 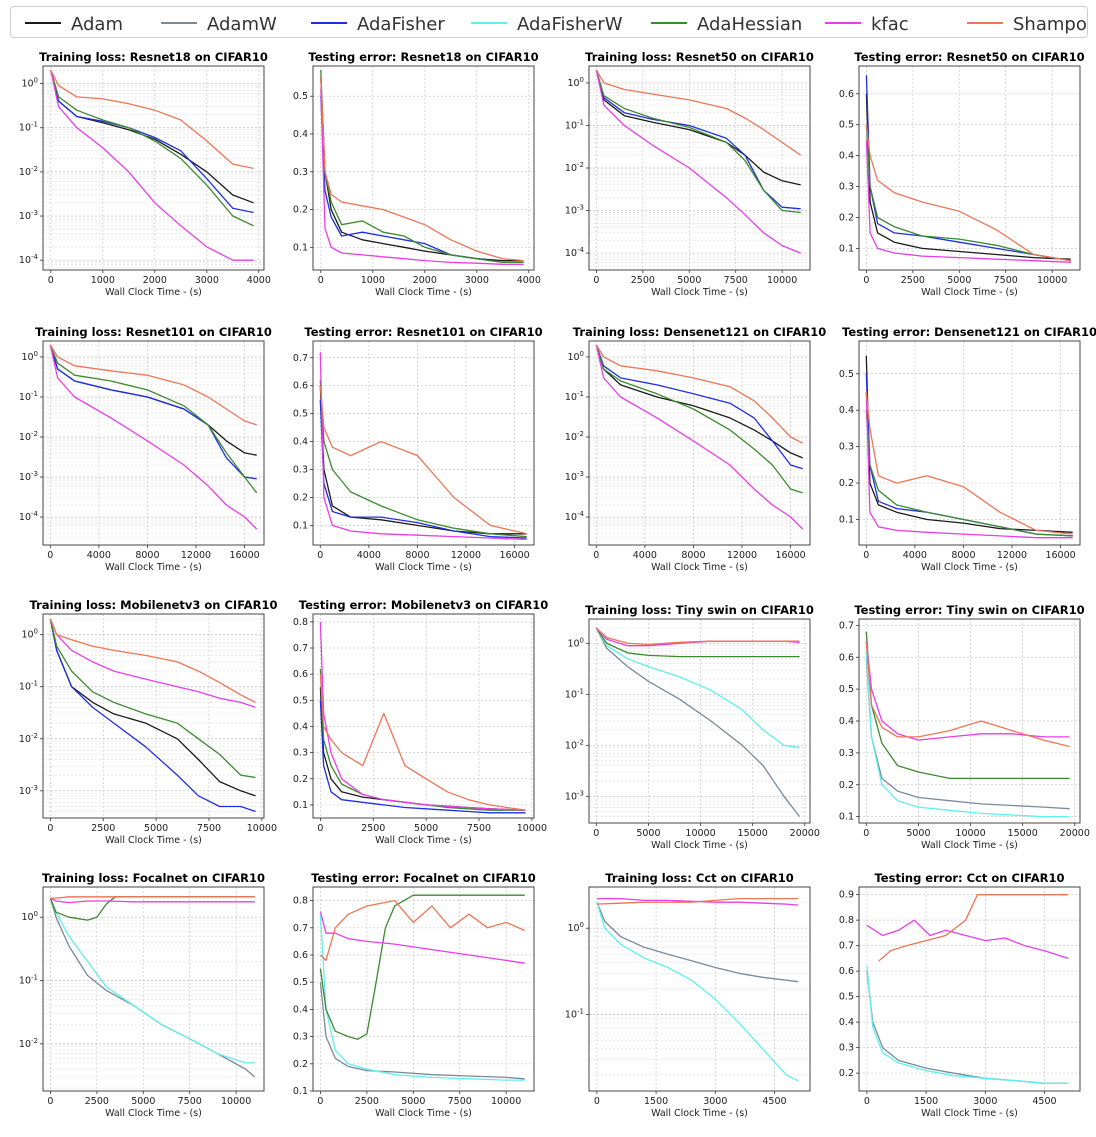 What do you see at coordinates (300, 247) in the screenshot?
I see `y-tick-label: 0.1` at bounding box center [300, 247].